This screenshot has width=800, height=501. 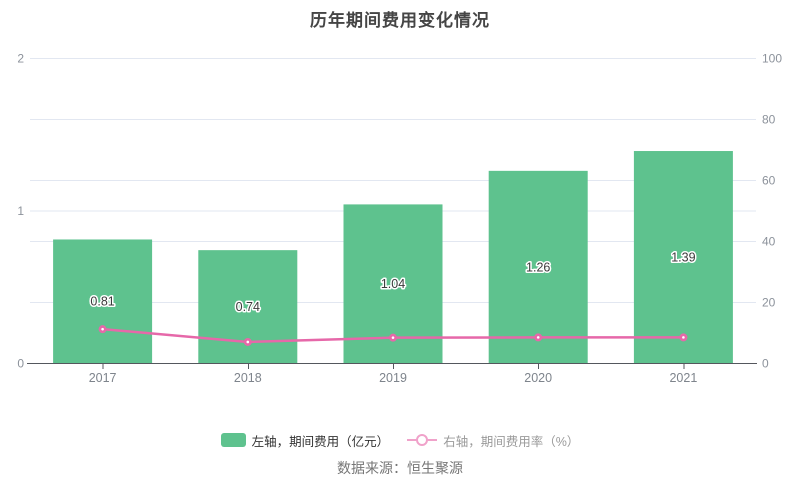 I want to click on x-axis-label-2019: 2019, so click(x=393, y=378).